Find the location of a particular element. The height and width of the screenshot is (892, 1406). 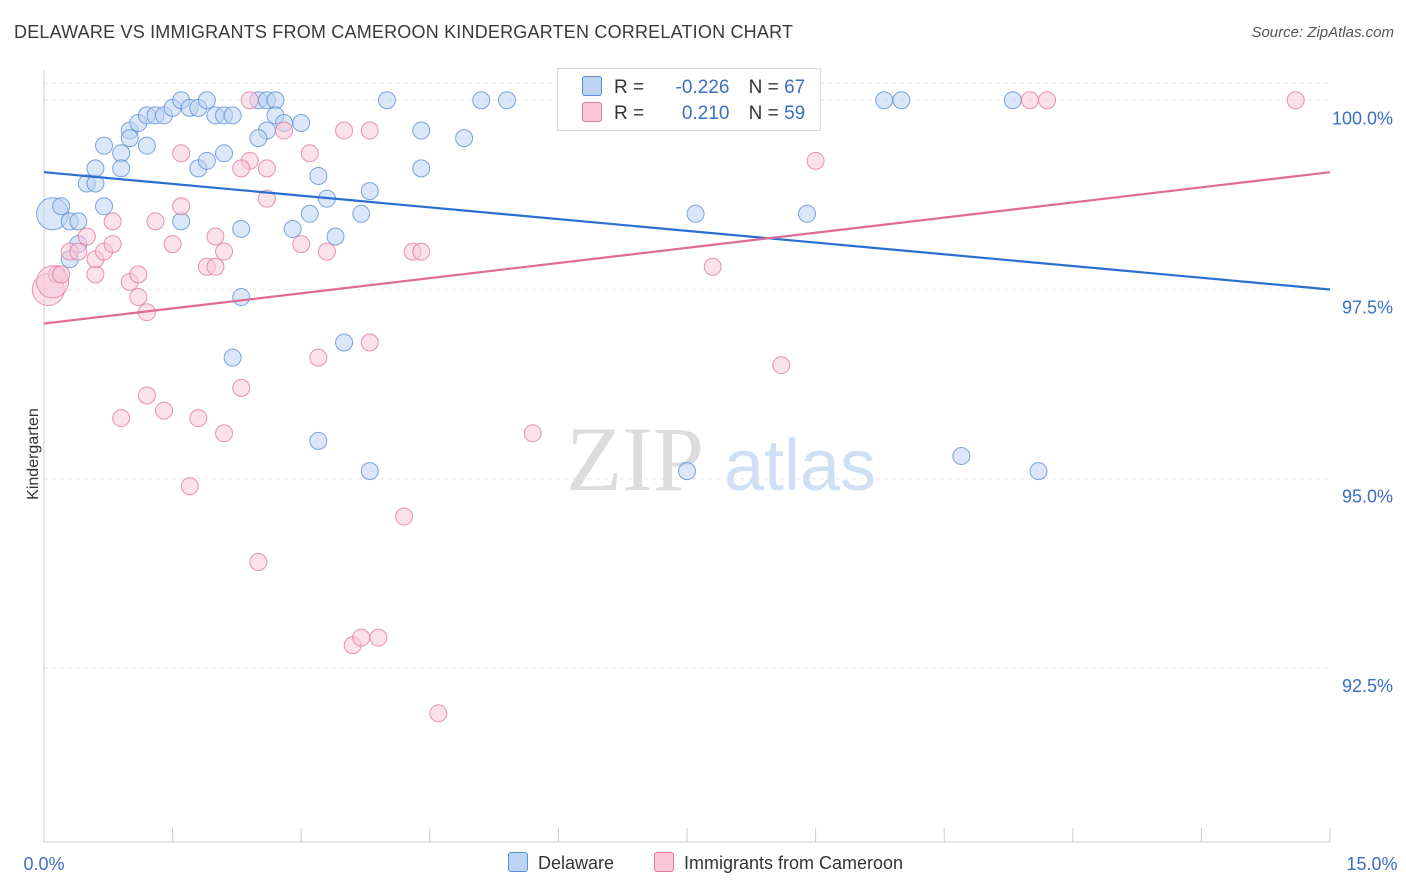

delaware-trend-line is located at coordinates (687, 231).